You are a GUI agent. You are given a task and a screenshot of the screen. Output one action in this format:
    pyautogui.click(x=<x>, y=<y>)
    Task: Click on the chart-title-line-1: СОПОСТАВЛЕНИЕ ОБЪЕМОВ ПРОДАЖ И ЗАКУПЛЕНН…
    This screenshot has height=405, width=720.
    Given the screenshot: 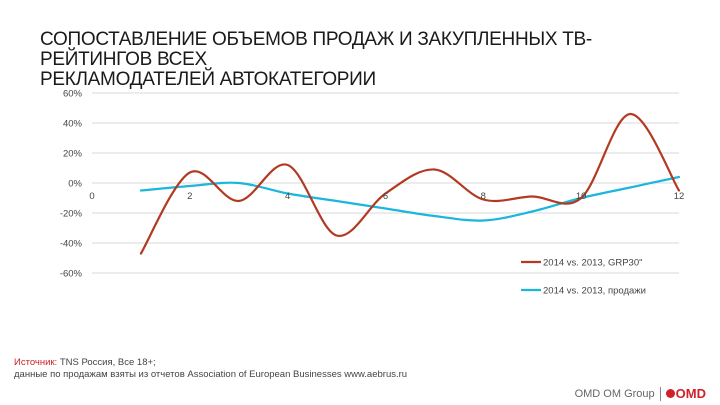 What is the action you would take?
    pyautogui.click(x=316, y=49)
    